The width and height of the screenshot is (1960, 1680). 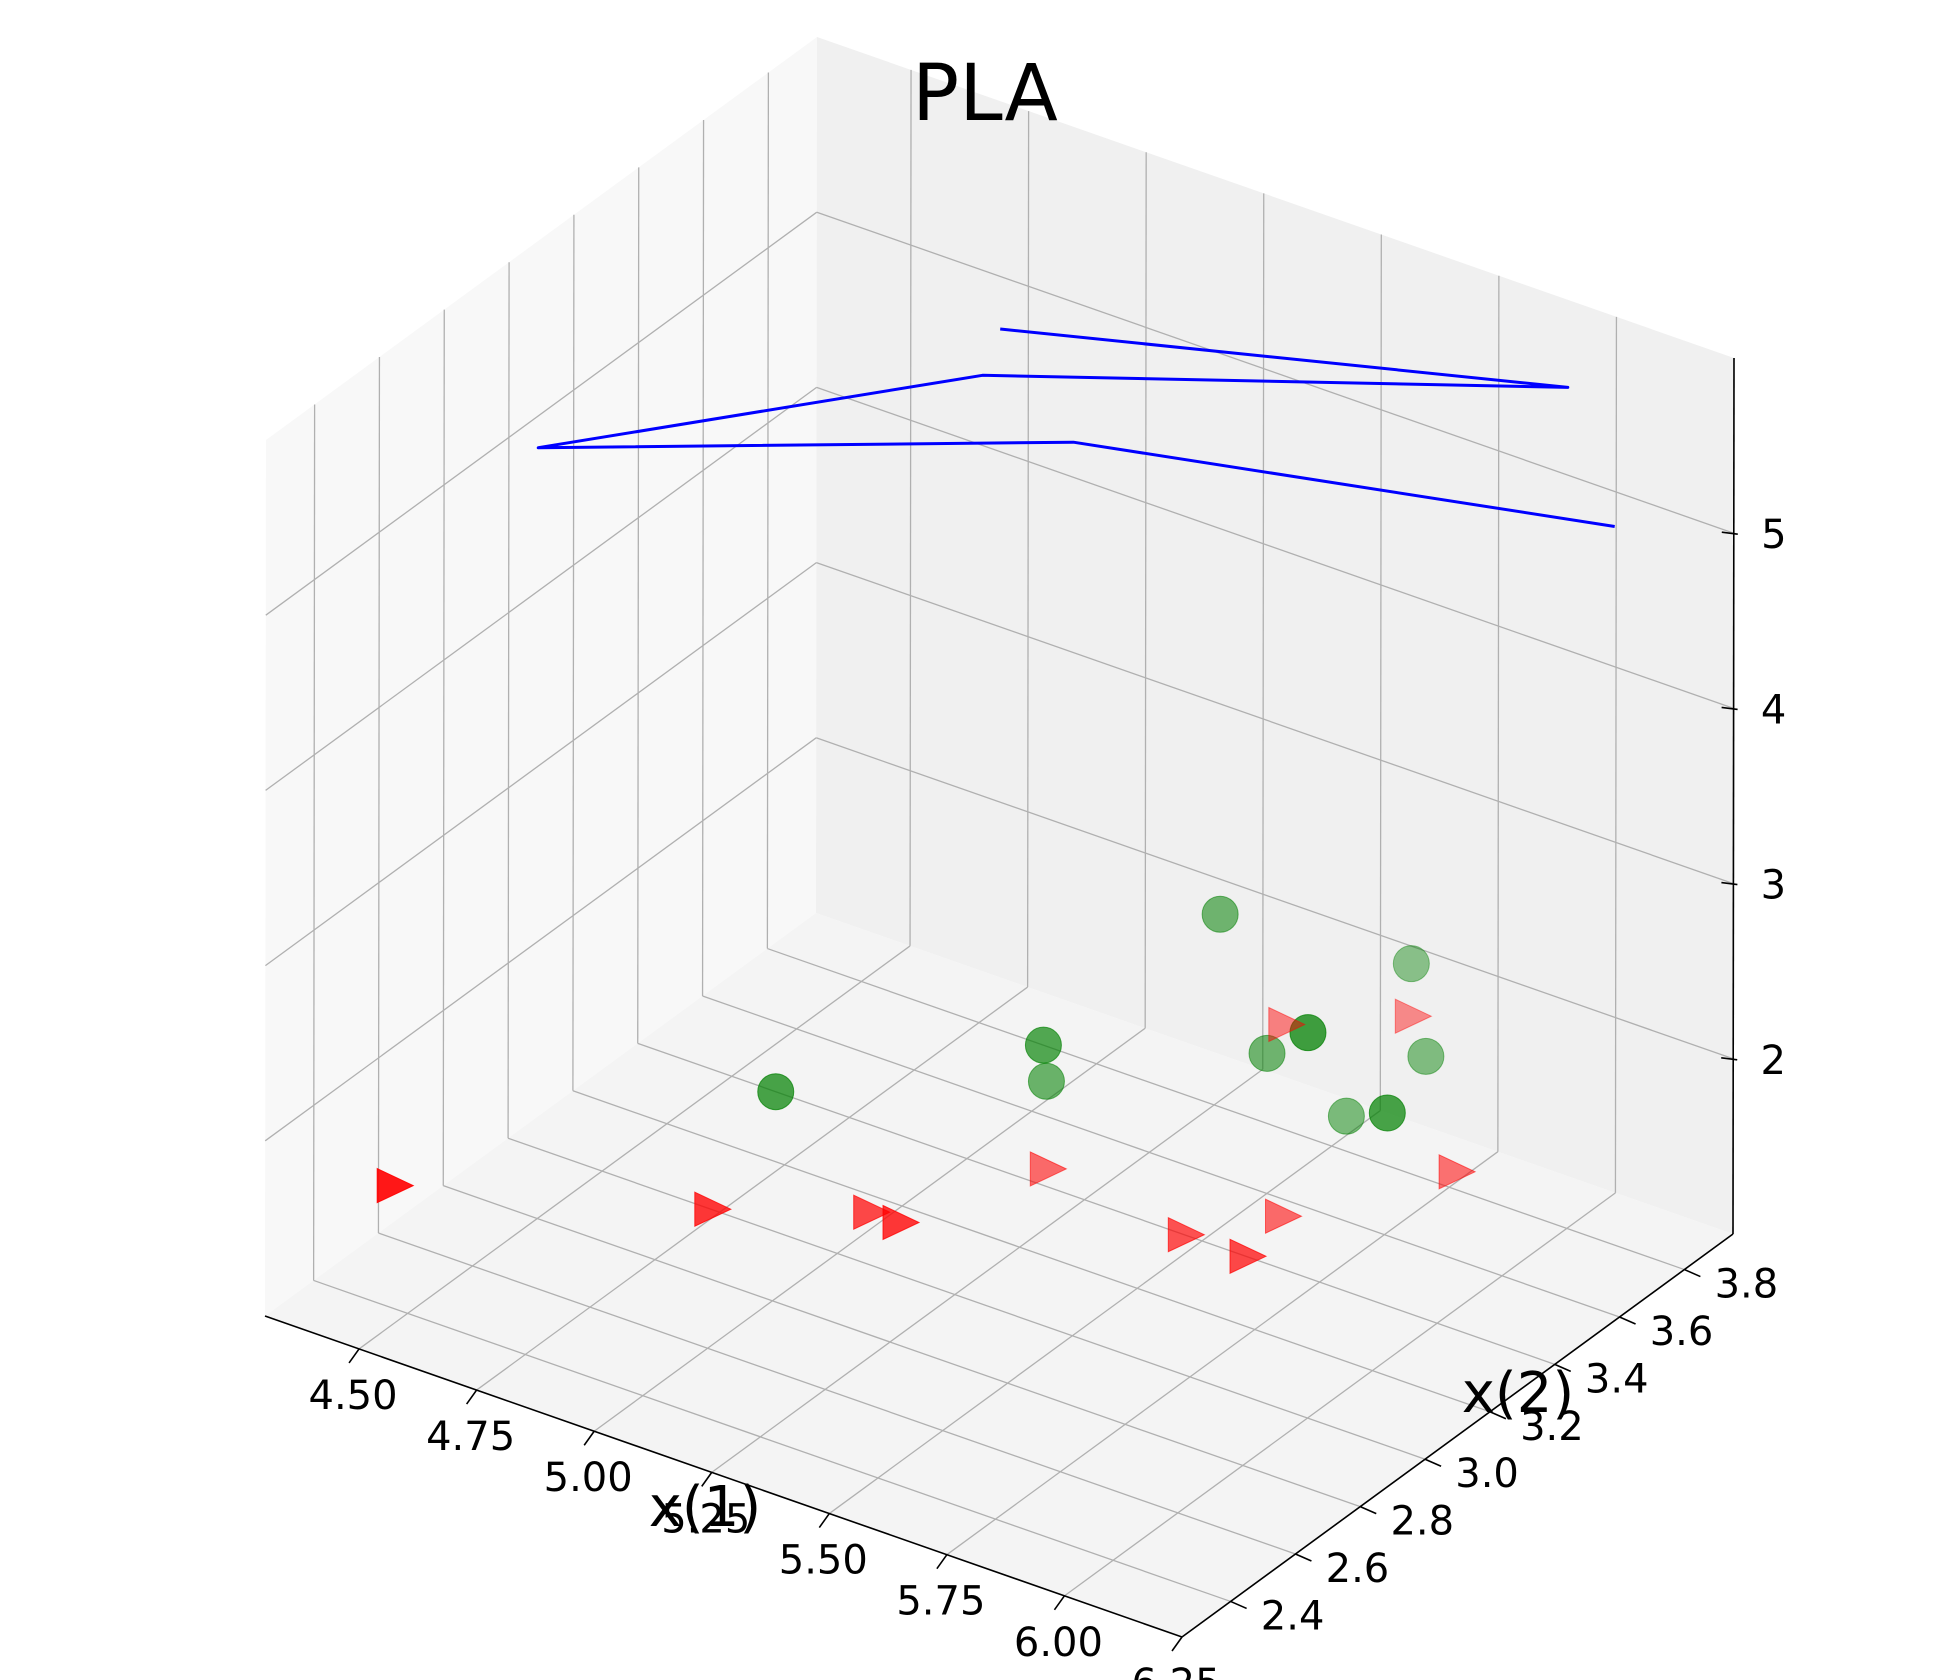 I want to click on y-tick-label: 3.4, so click(x=1617, y=1379).